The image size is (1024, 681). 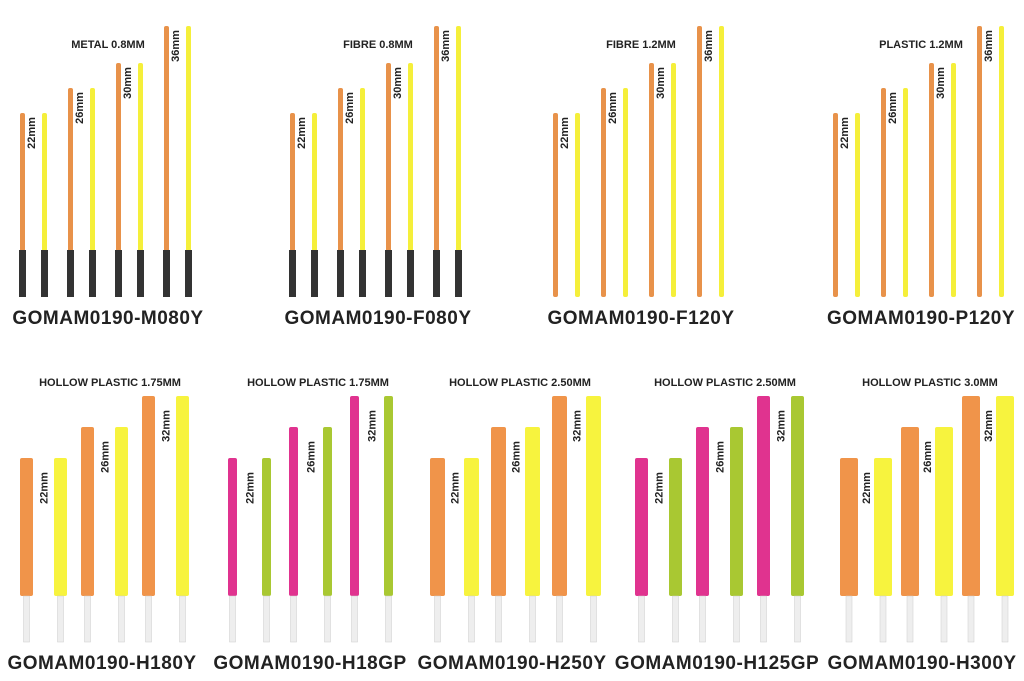 I want to click on product-code: GOMAM0190-H18GP, so click(x=309, y=663).